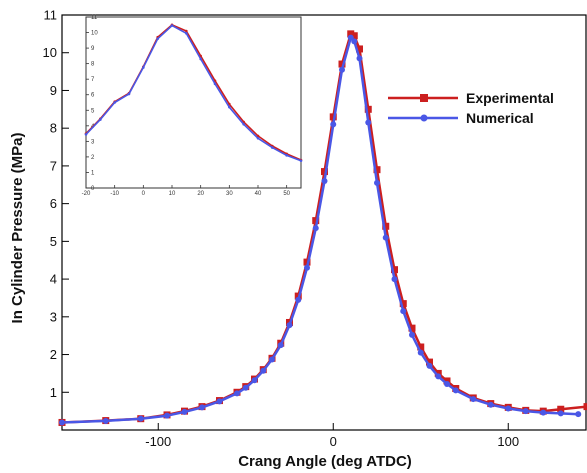 The image size is (587, 473). Describe the element at coordinates (158, 441) in the screenshot. I see `x-tick-label: -100` at that location.